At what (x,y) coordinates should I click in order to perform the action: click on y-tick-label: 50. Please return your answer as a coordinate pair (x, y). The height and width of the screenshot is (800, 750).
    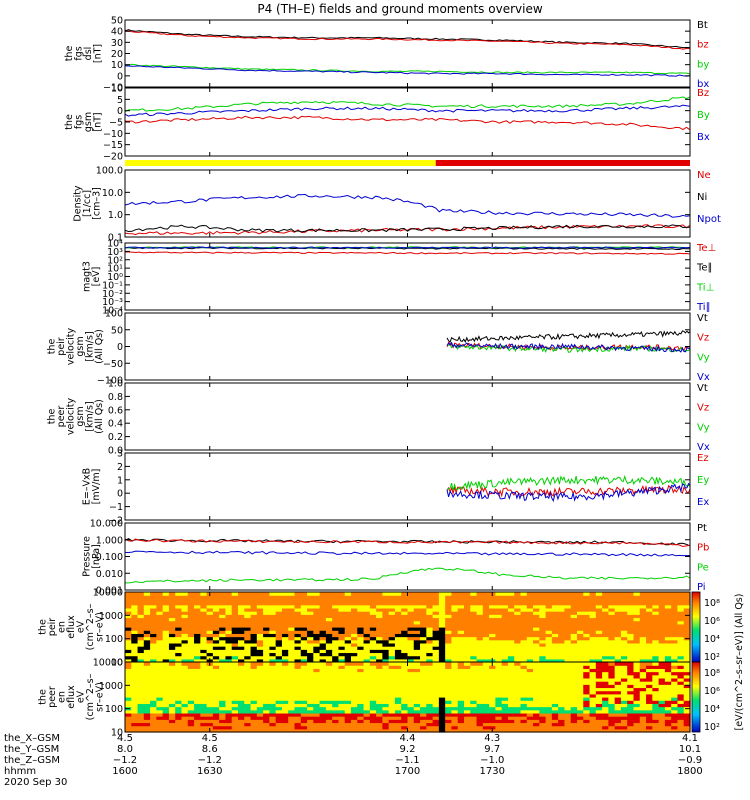
    Looking at the image, I should click on (117, 21).